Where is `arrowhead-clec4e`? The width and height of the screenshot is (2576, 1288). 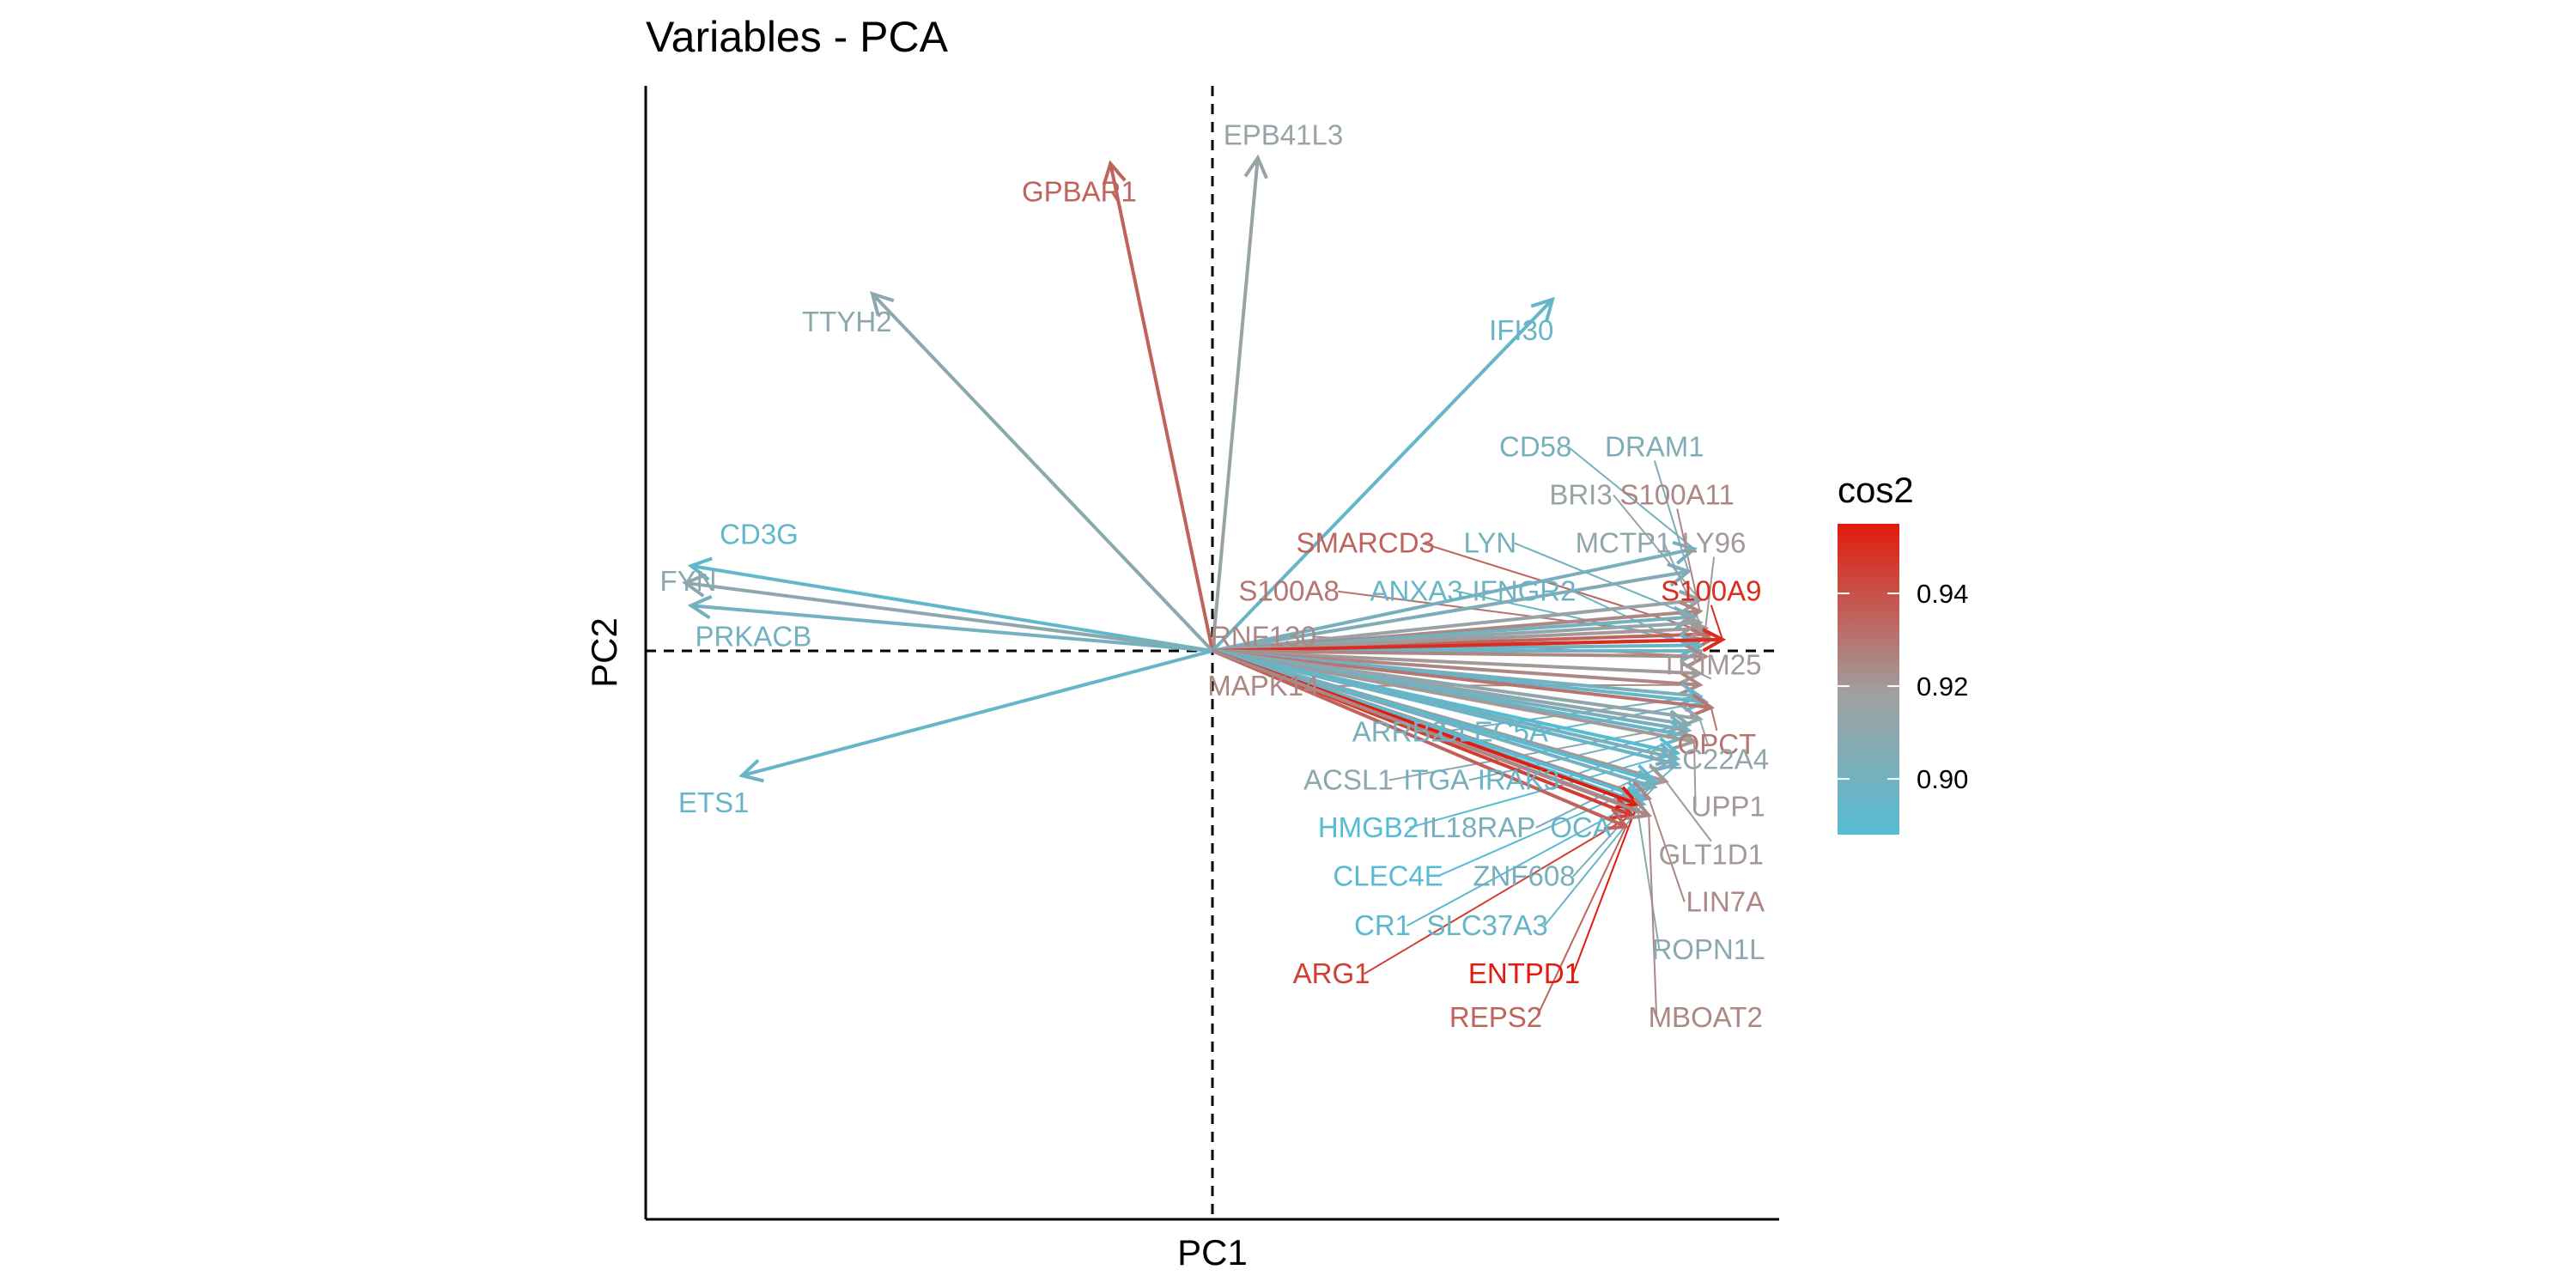 arrowhead-clec4e is located at coordinates (1645, 775).